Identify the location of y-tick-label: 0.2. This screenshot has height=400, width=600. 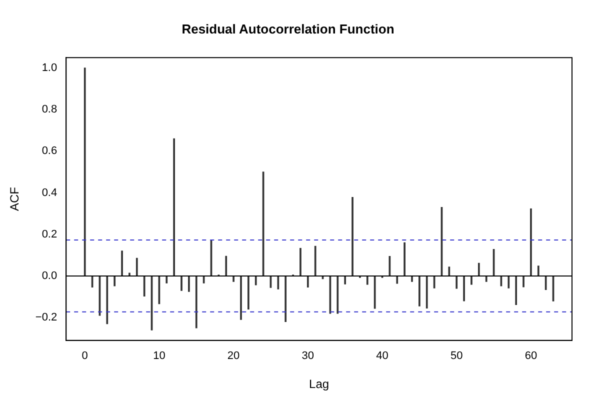
(50, 234).